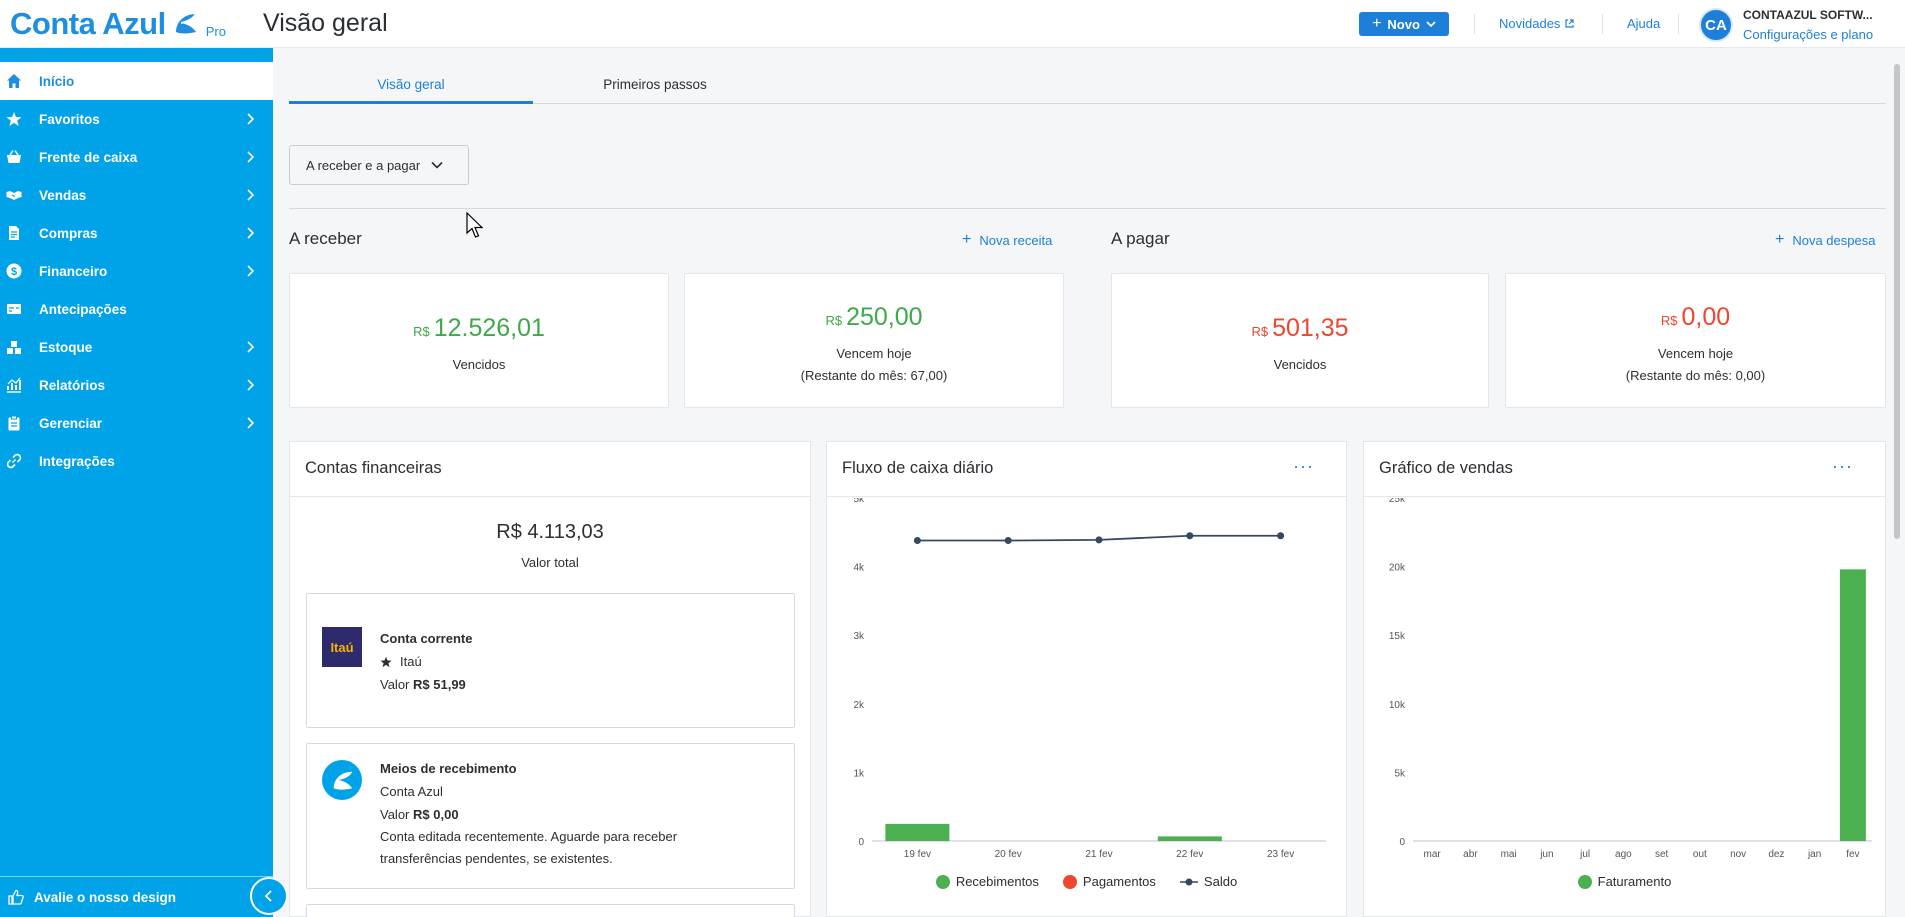 The image size is (1905, 917). What do you see at coordinates (1189, 854) in the screenshot?
I see `x-tick-label: 22 fev` at bounding box center [1189, 854].